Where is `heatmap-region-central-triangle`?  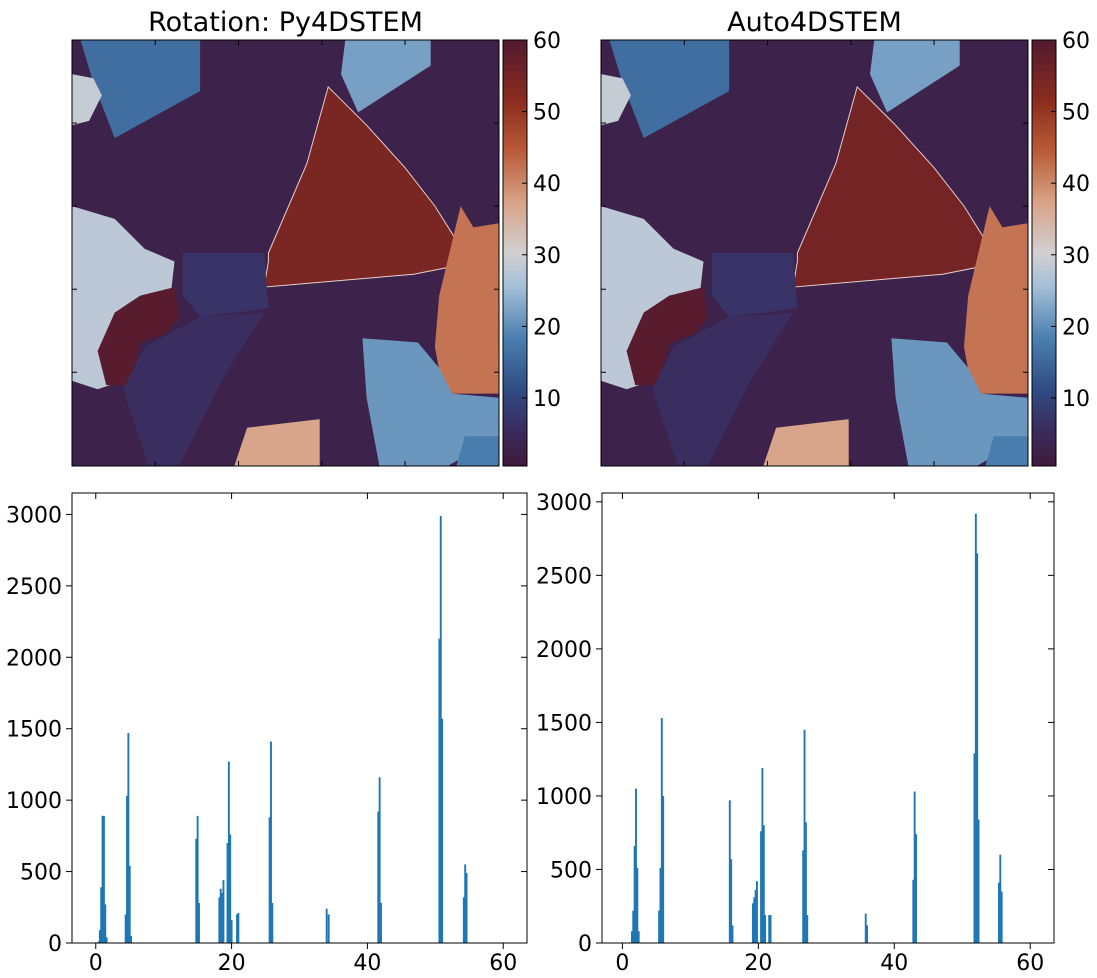 heatmap-region-central-triangle is located at coordinates (889, 186).